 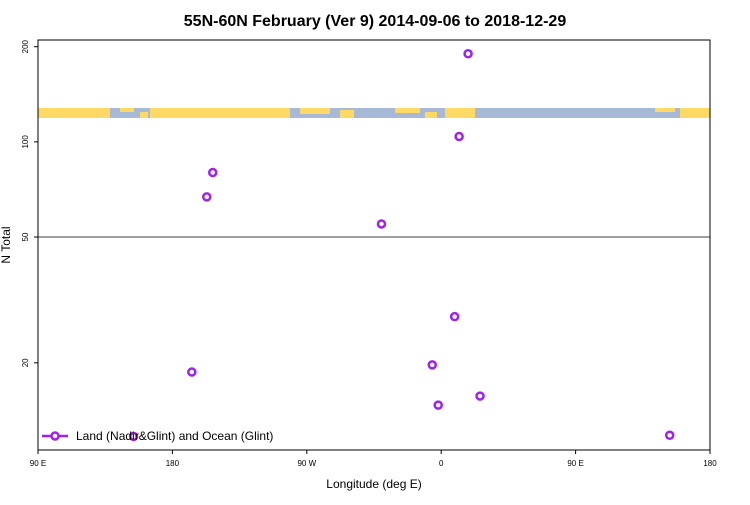 I want to click on y-tick-label: 20, so click(x=25, y=362).